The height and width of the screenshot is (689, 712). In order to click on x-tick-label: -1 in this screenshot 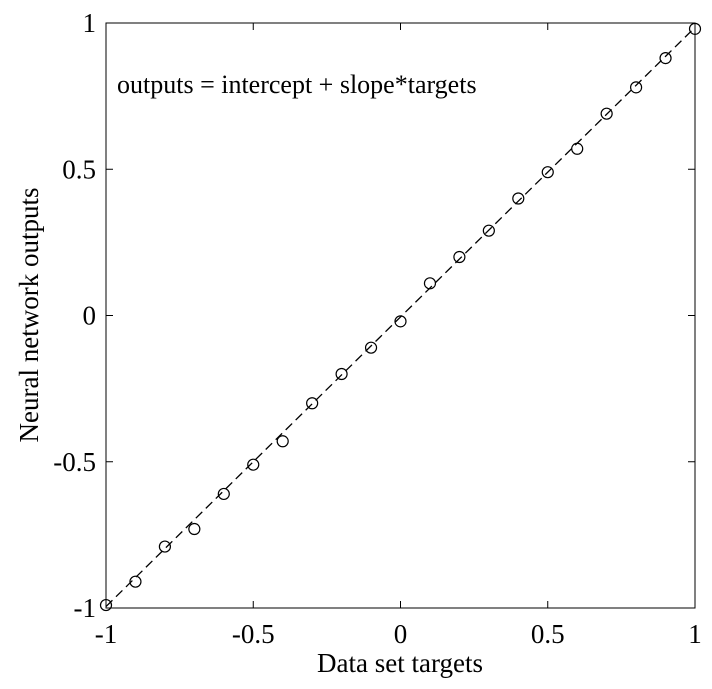, I will do `click(106, 634)`.